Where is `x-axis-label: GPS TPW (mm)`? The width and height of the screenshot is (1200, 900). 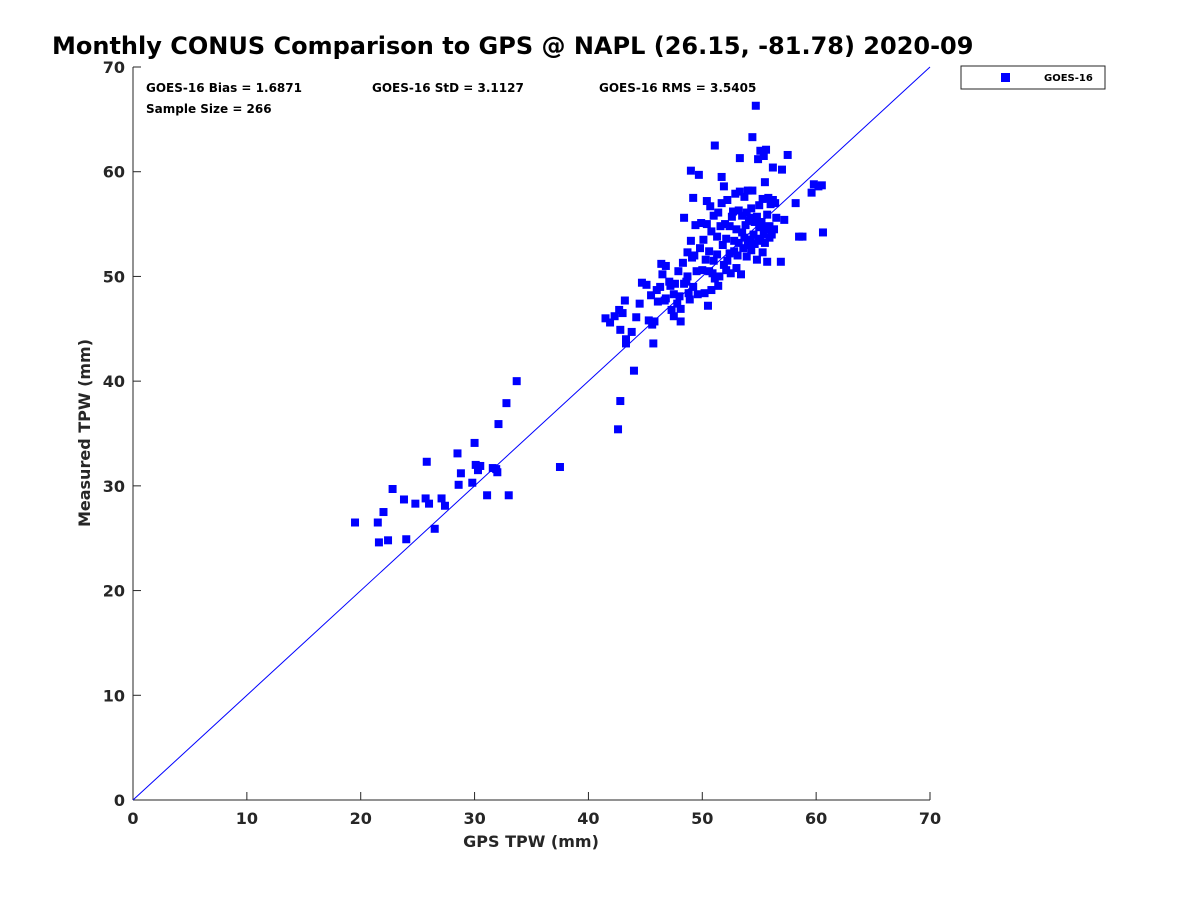 x-axis-label: GPS TPW (mm) is located at coordinates (531, 841).